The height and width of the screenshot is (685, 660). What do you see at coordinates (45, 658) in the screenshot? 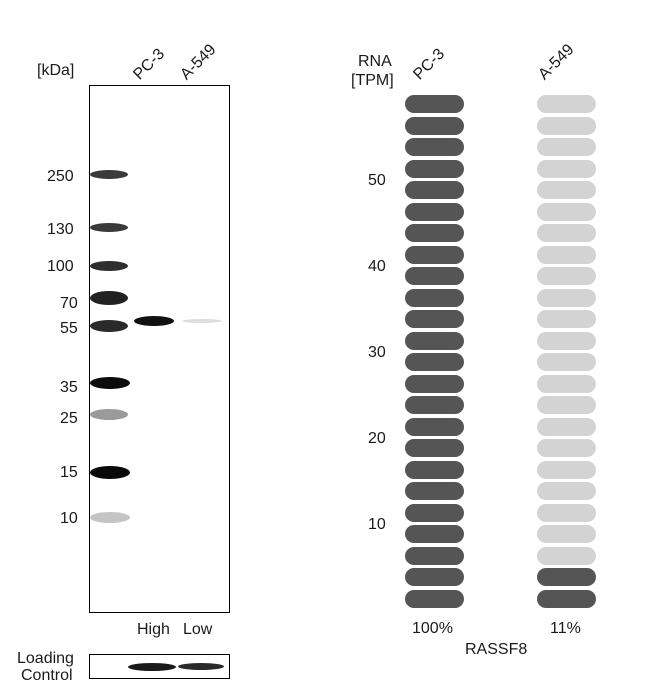
I see `loading-control-label-line1: Loading` at bounding box center [45, 658].